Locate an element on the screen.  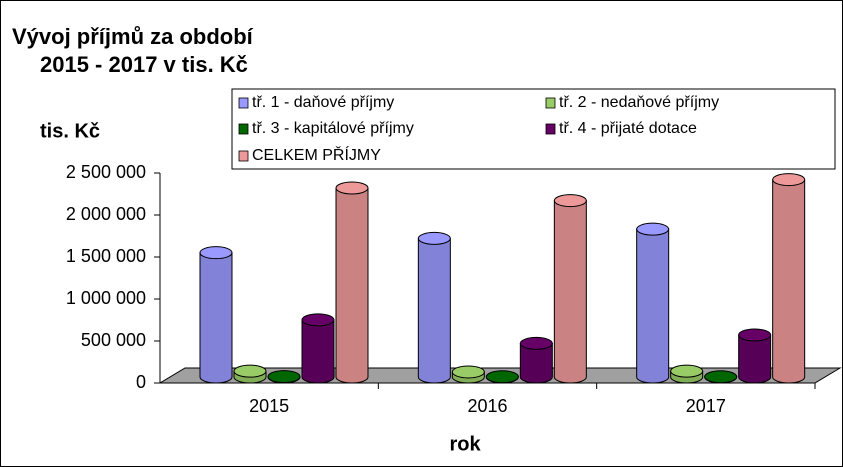
y-tick-label: 2 500 000 is located at coordinates (106, 172).